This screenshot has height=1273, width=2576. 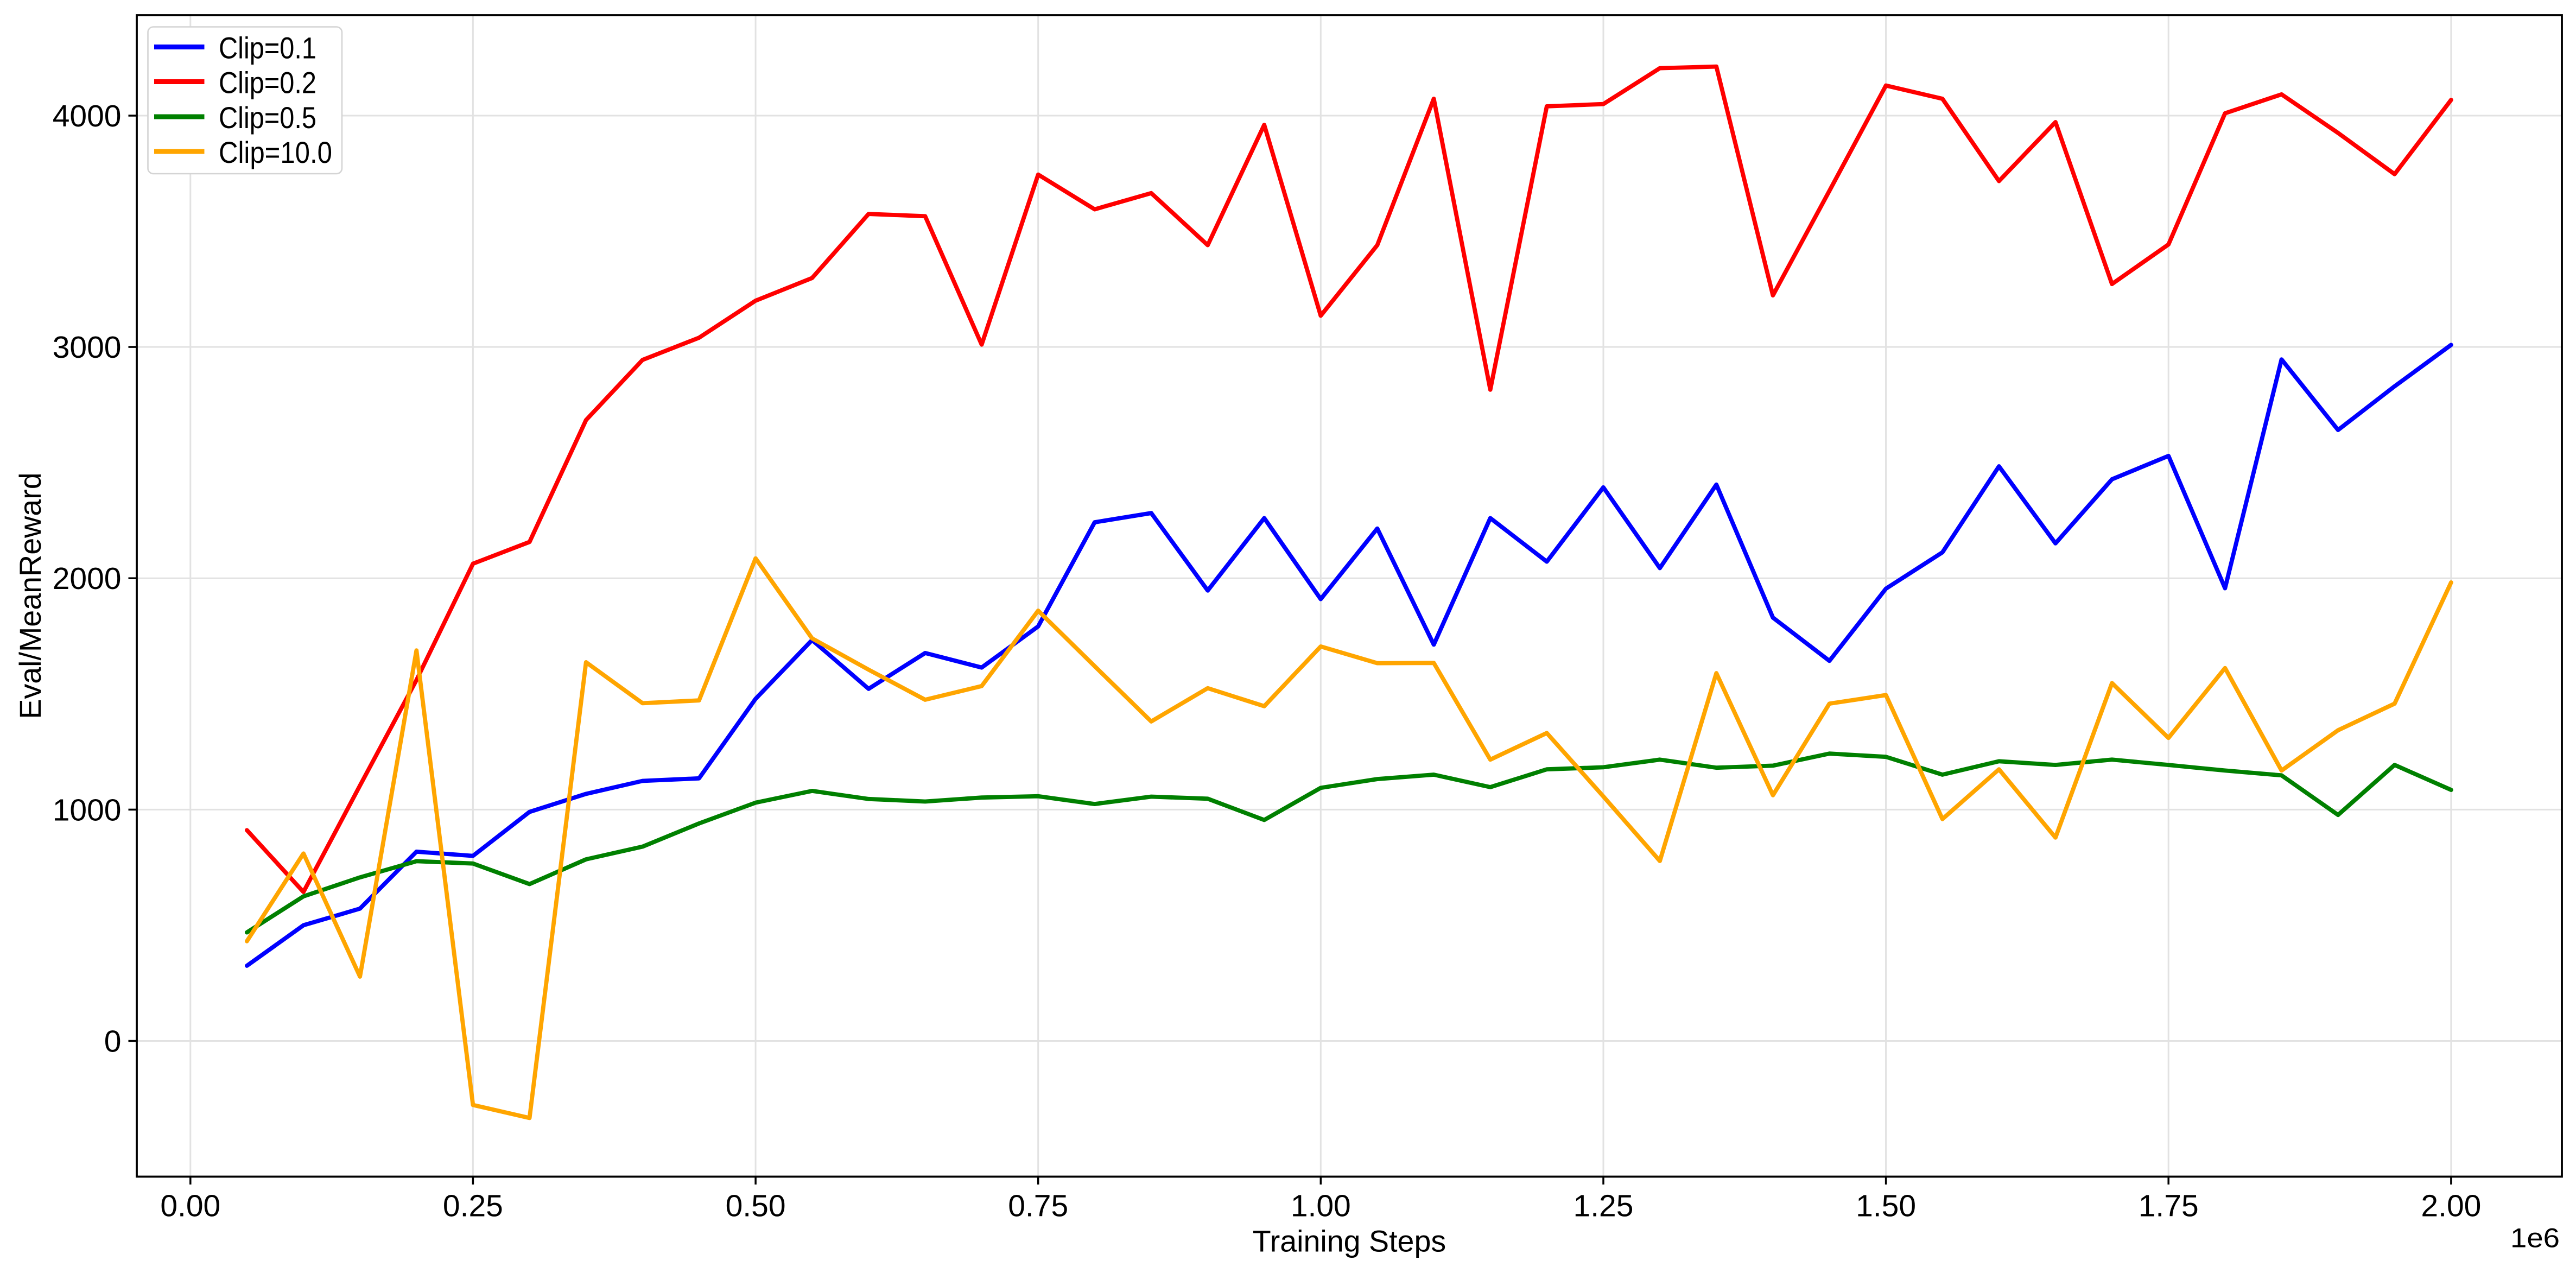 I want to click on svg-text: Clip=10.0, so click(x=275, y=152).